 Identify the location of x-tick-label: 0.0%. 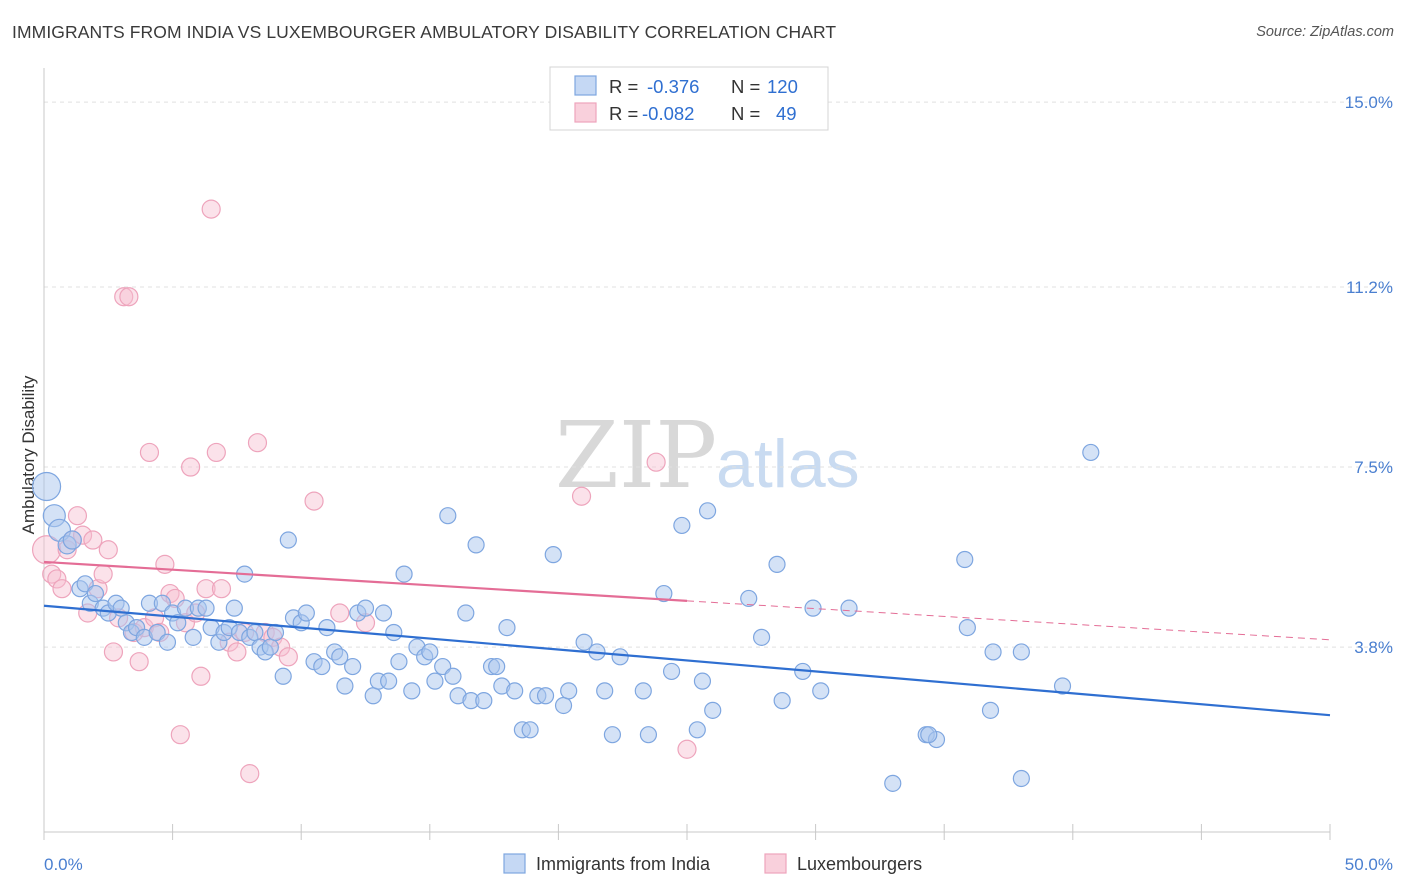
(63, 864).